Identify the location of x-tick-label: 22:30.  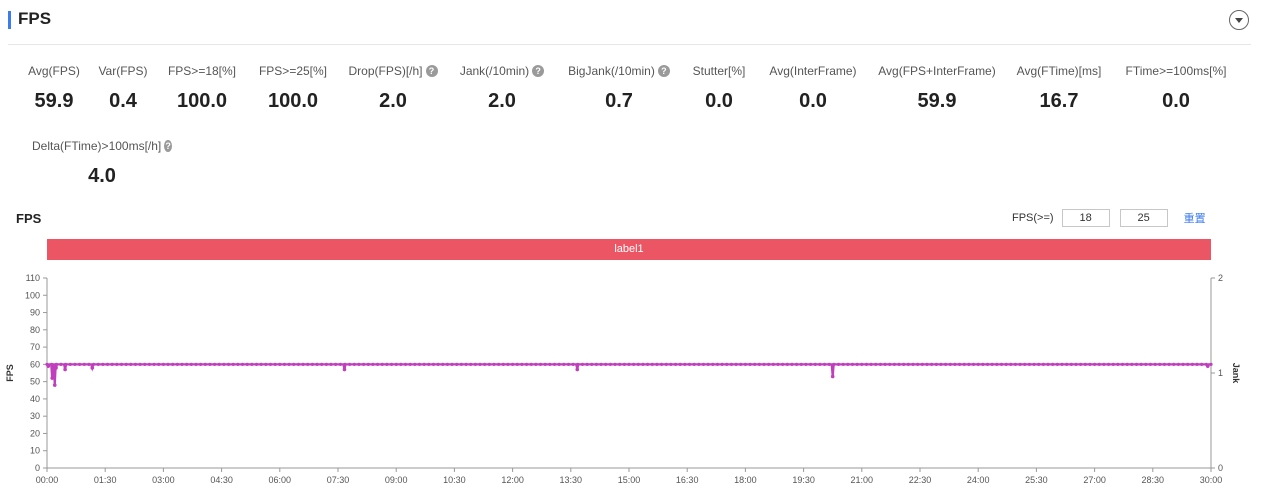
(920, 480).